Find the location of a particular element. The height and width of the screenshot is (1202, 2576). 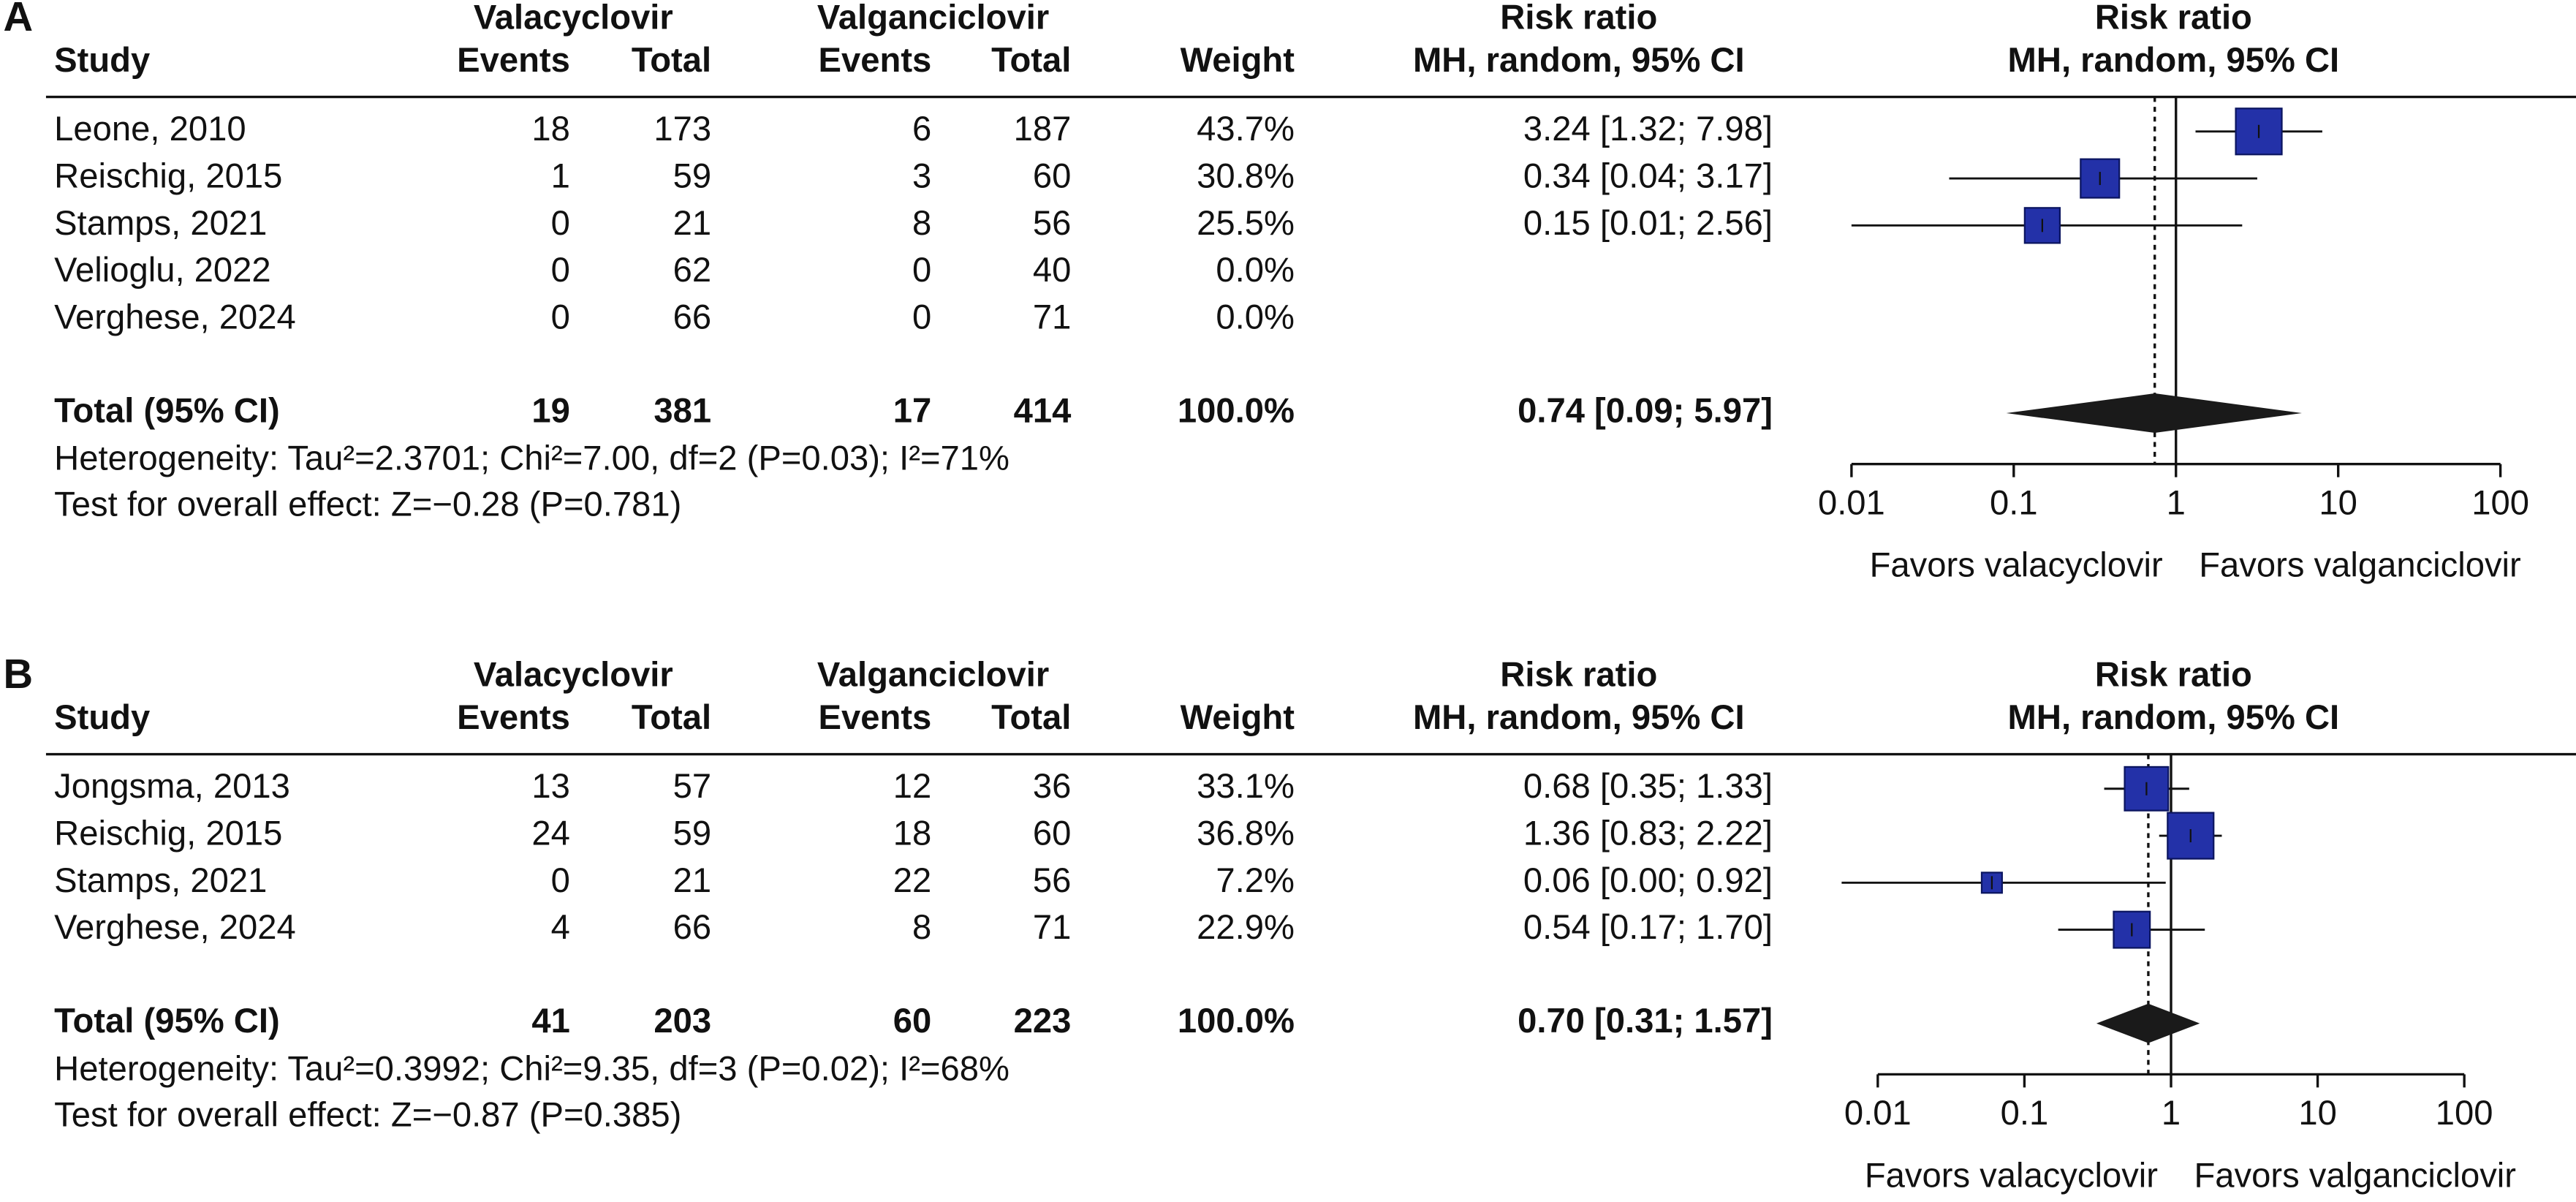

panel-label: B is located at coordinates (19, 674).